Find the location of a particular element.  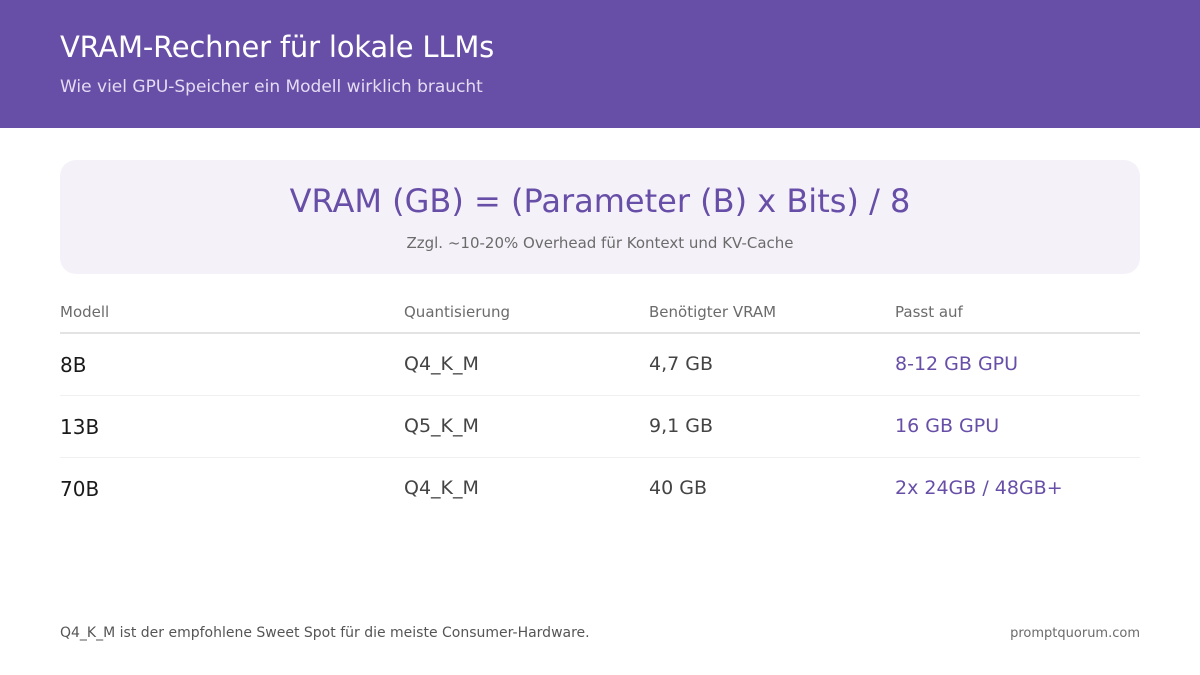

footer-brand: promptquorum.com is located at coordinates (1075, 633).